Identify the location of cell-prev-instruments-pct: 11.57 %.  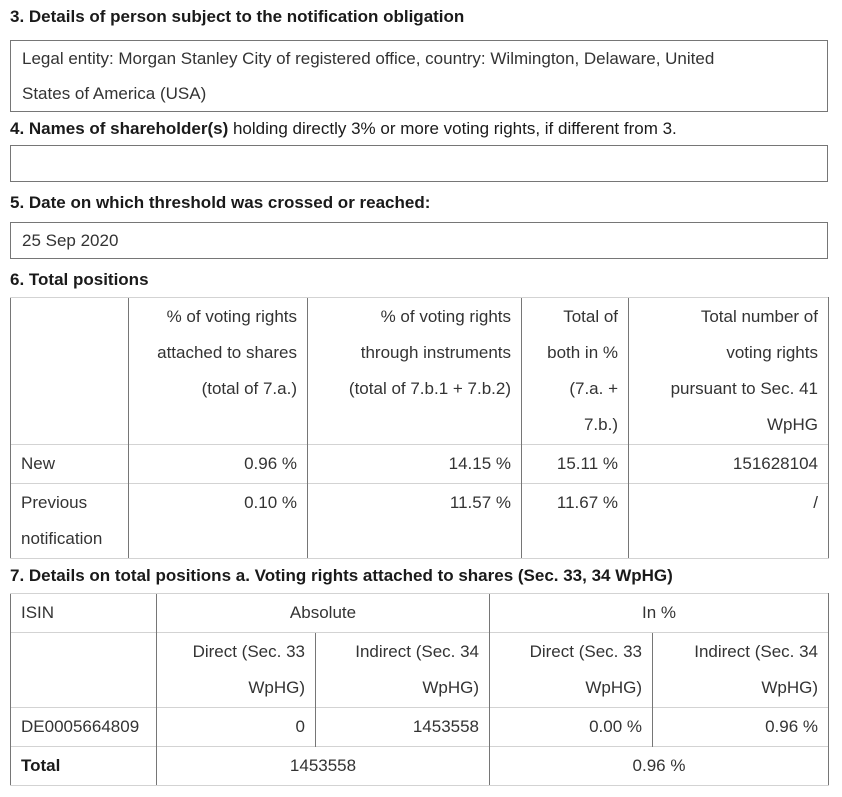
(414, 521).